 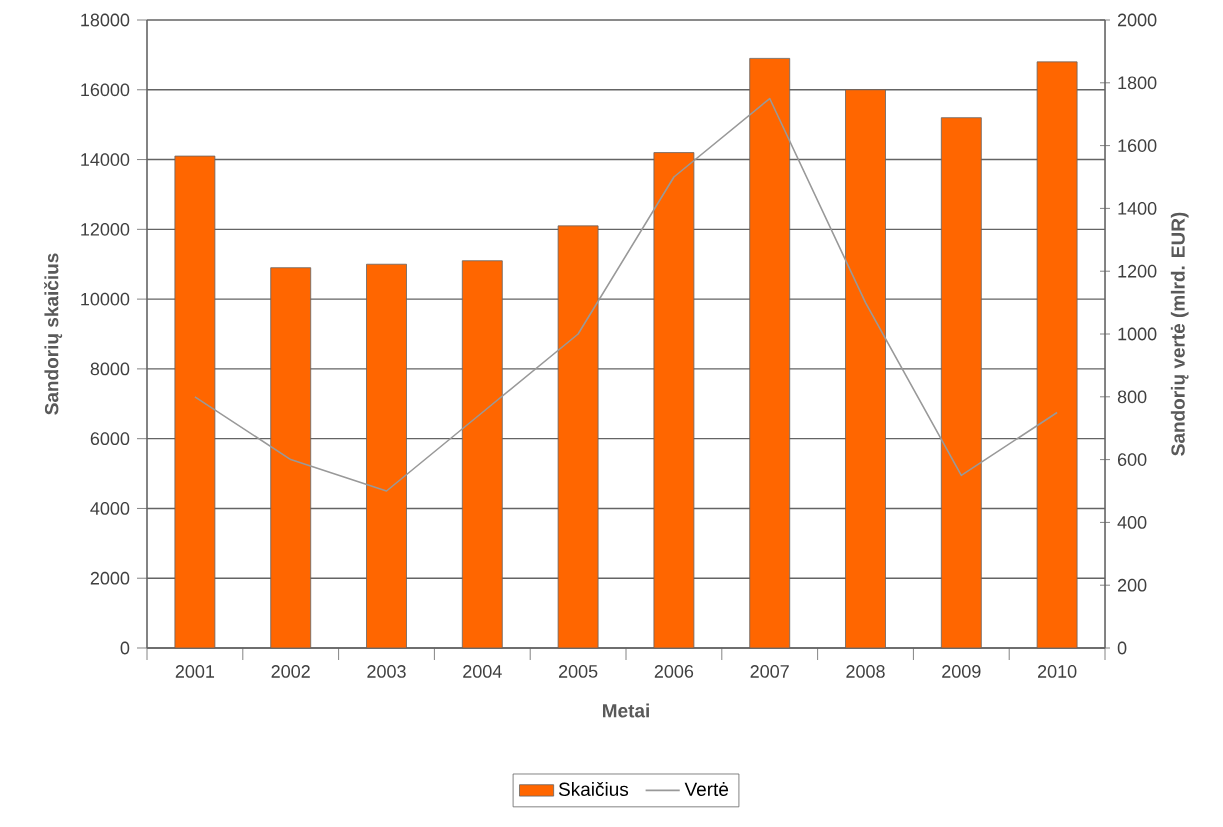 What do you see at coordinates (706, 789) in the screenshot?
I see `legend-label: Vertė` at bounding box center [706, 789].